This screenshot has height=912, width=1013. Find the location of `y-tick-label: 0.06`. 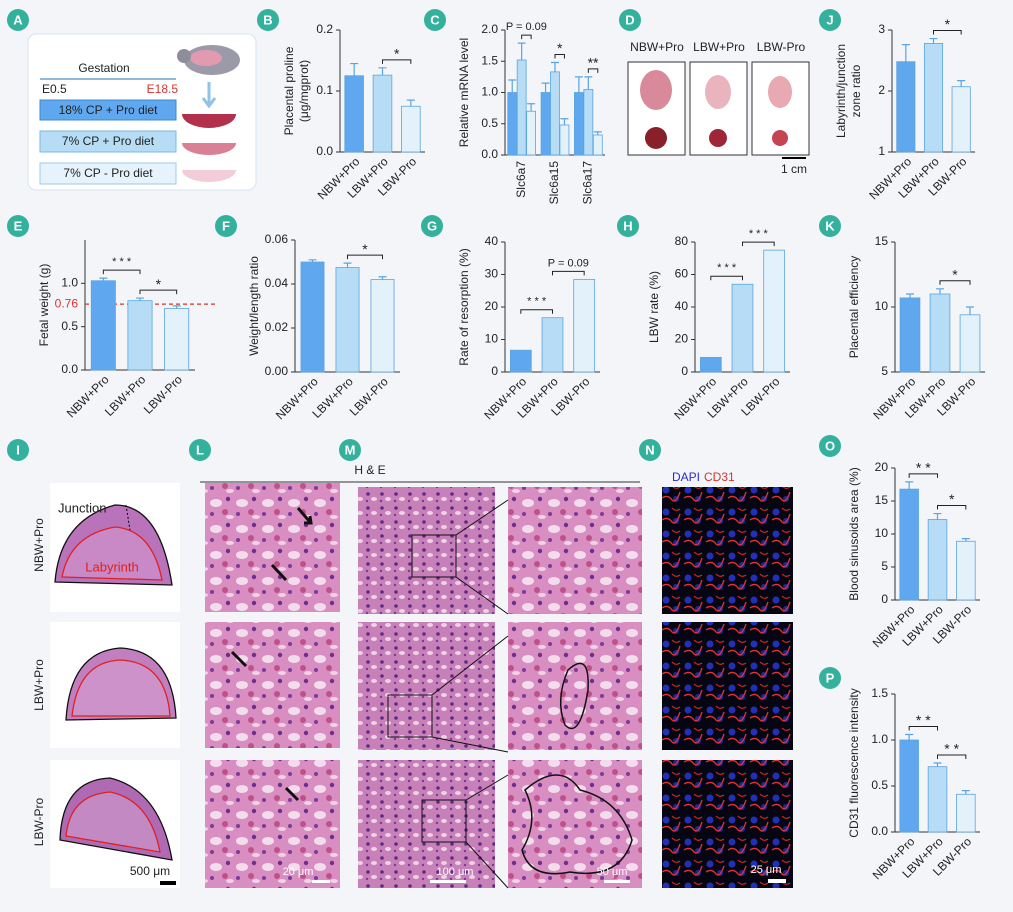

y-tick-label: 0.06 is located at coordinates (277, 239).